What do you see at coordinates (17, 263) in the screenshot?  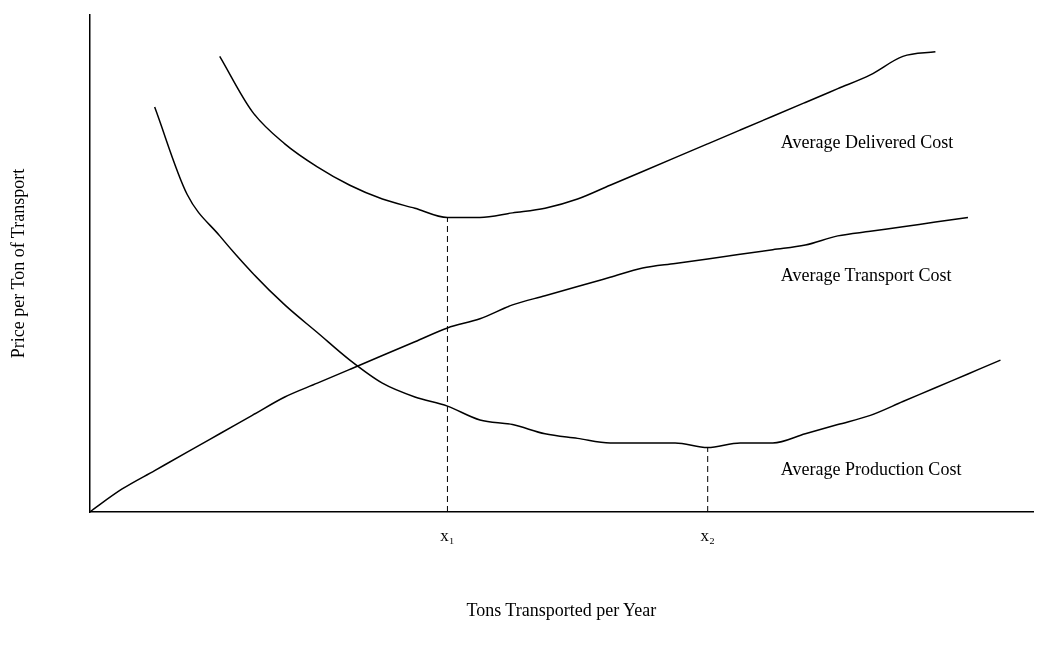 I see `y-axis-title: Price per Ton of Transport` at bounding box center [17, 263].